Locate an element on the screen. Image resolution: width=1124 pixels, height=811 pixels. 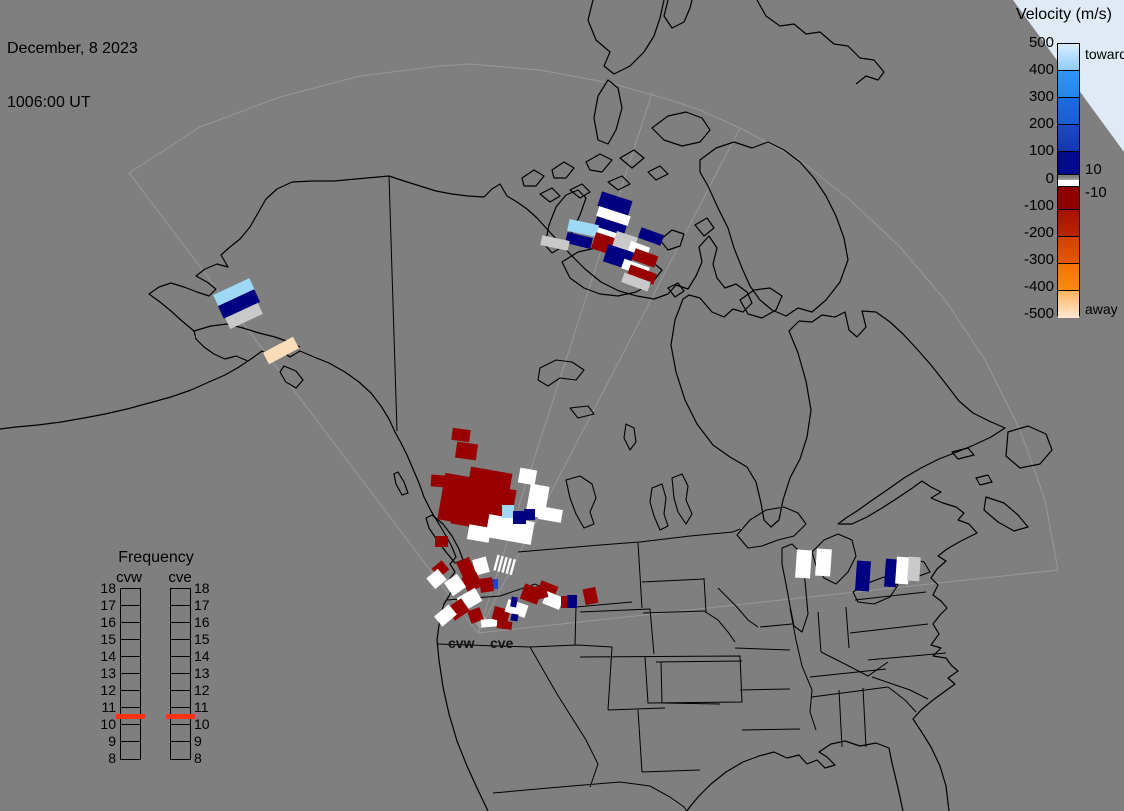
map-radar-label-cve: cve is located at coordinates (502, 643).